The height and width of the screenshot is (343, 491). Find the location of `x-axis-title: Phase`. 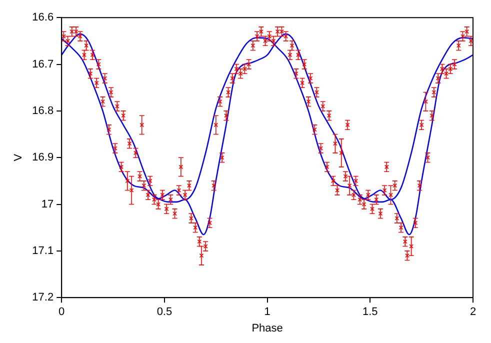

x-axis-title: Phase is located at coordinates (267, 328).